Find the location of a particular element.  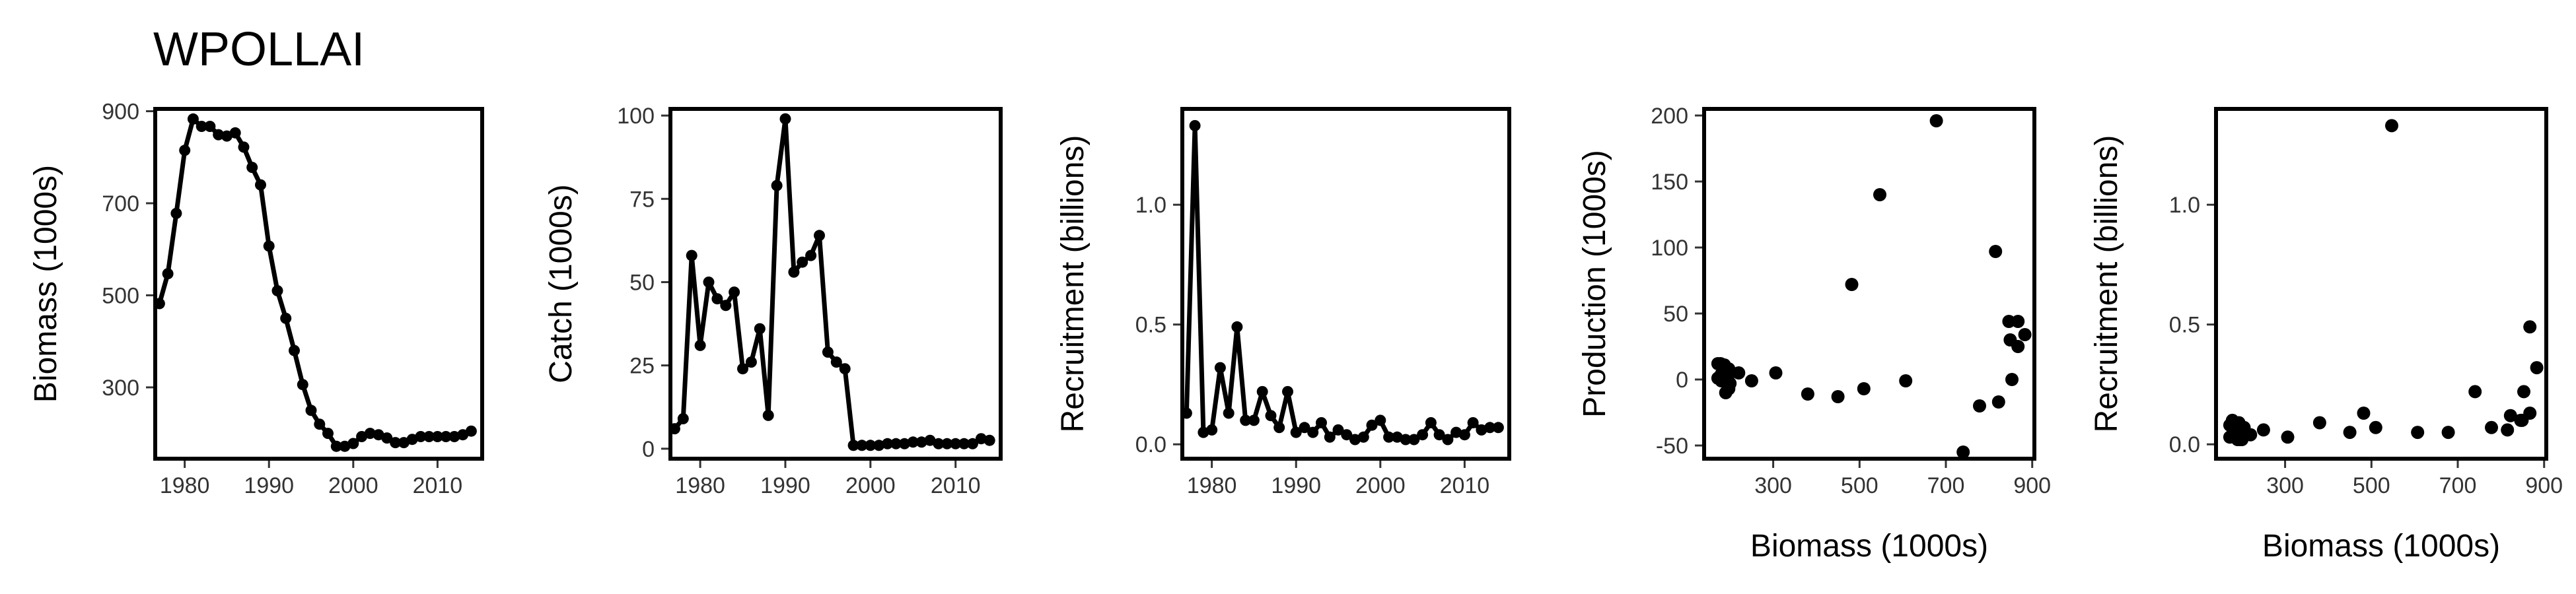

x-tick-label: 1990 is located at coordinates (1296, 486).